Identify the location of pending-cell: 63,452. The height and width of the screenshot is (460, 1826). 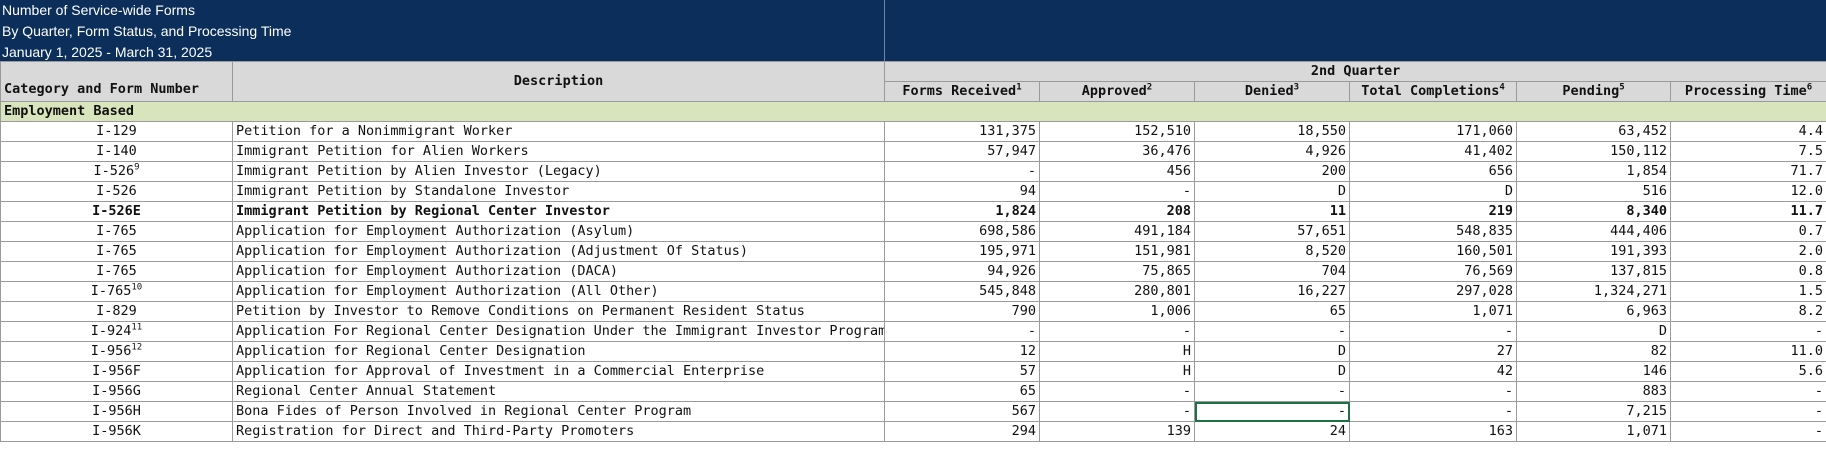
(1593, 131).